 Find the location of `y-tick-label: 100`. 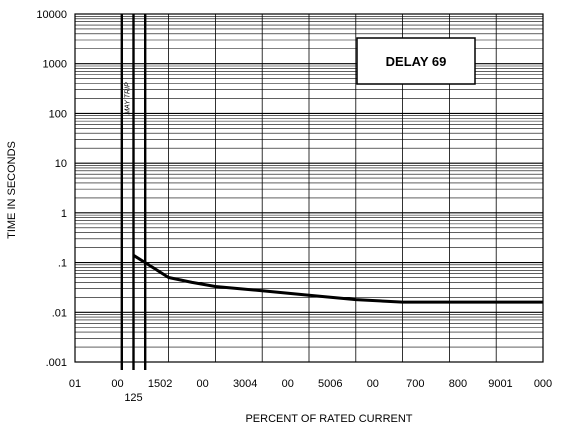

y-tick-label: 100 is located at coordinates (58, 114).